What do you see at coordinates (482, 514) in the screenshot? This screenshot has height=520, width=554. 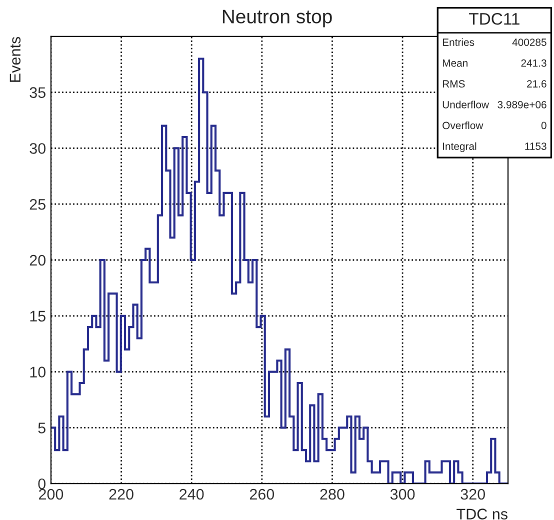 I see `x-axis-title: TDC ns` at bounding box center [482, 514].